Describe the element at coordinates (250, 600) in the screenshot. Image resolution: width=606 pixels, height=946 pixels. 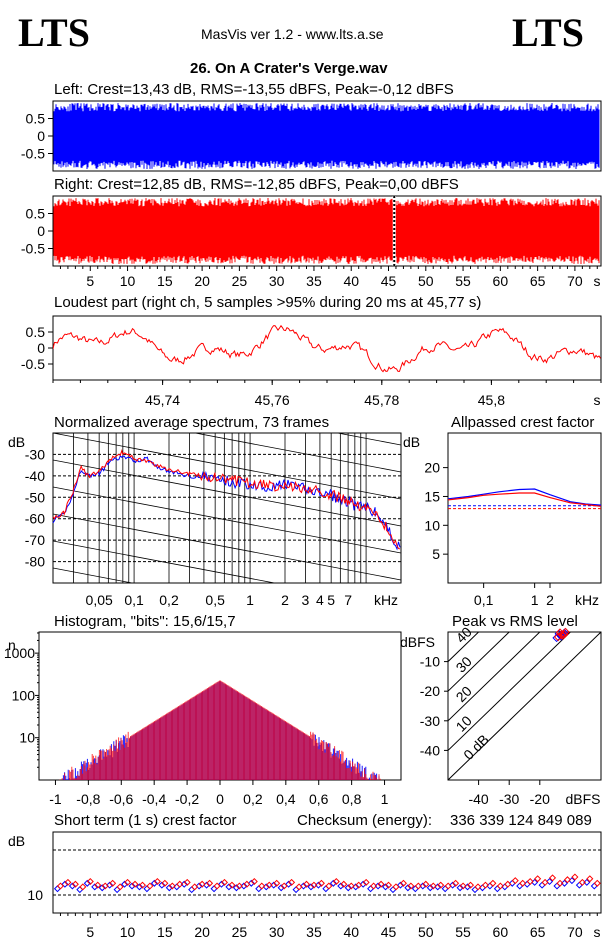
I see `spectrum-xtick-4: 1` at that location.